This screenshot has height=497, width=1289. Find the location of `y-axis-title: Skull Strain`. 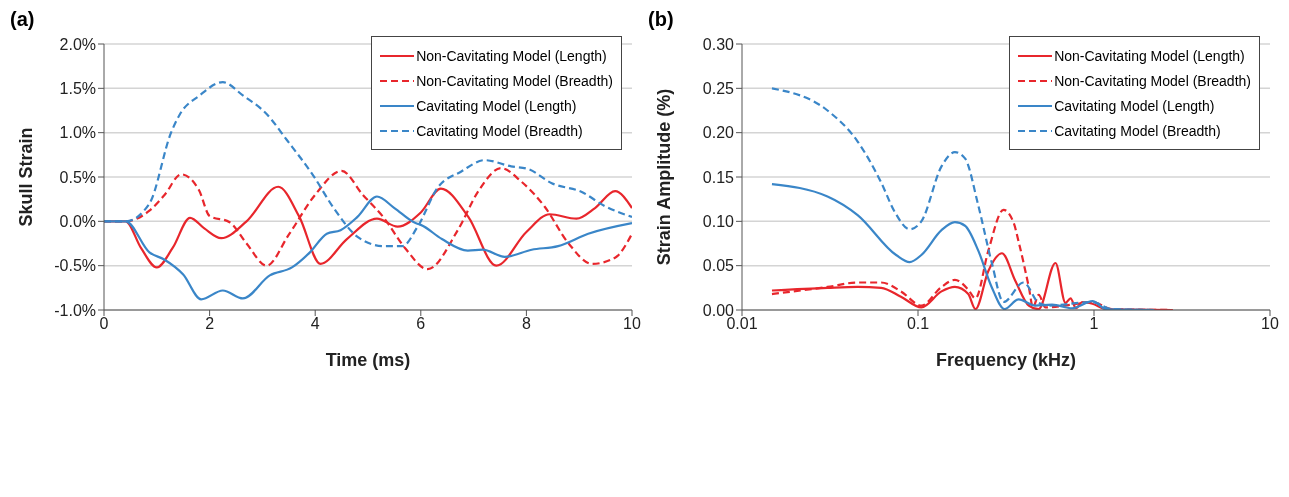

y-axis-title: Skull Strain is located at coordinates (26, 177).